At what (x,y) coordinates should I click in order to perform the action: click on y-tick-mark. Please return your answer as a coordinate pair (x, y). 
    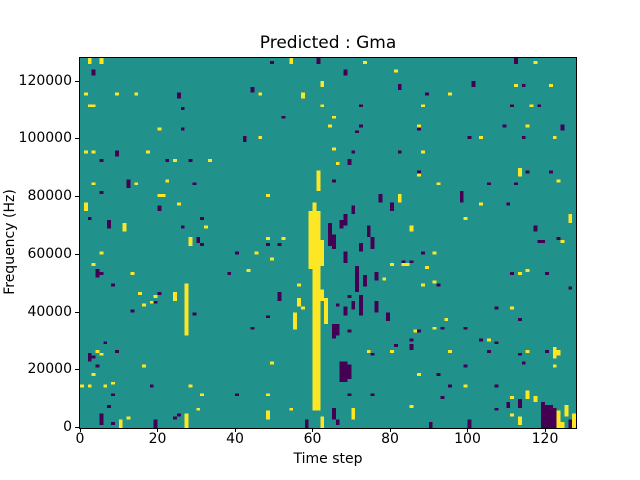
    Looking at the image, I should click on (77, 81).